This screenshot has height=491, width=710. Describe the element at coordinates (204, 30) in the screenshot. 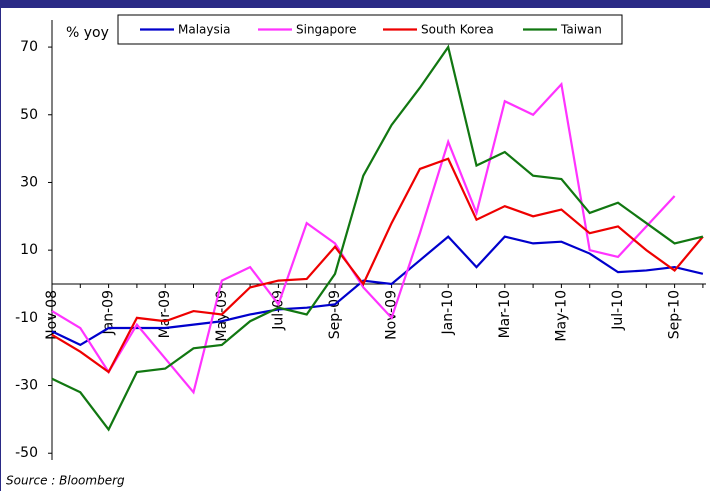

I see `legend-label: Malaysia` at that location.